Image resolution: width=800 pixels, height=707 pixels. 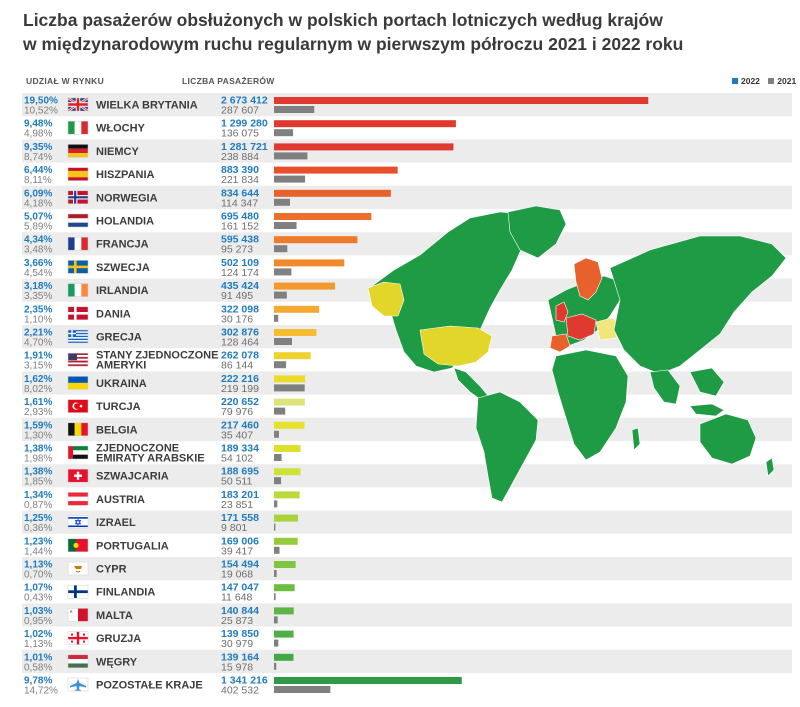 What do you see at coordinates (735, 81) in the screenshot?
I see `legend-swatch-2022` at bounding box center [735, 81].